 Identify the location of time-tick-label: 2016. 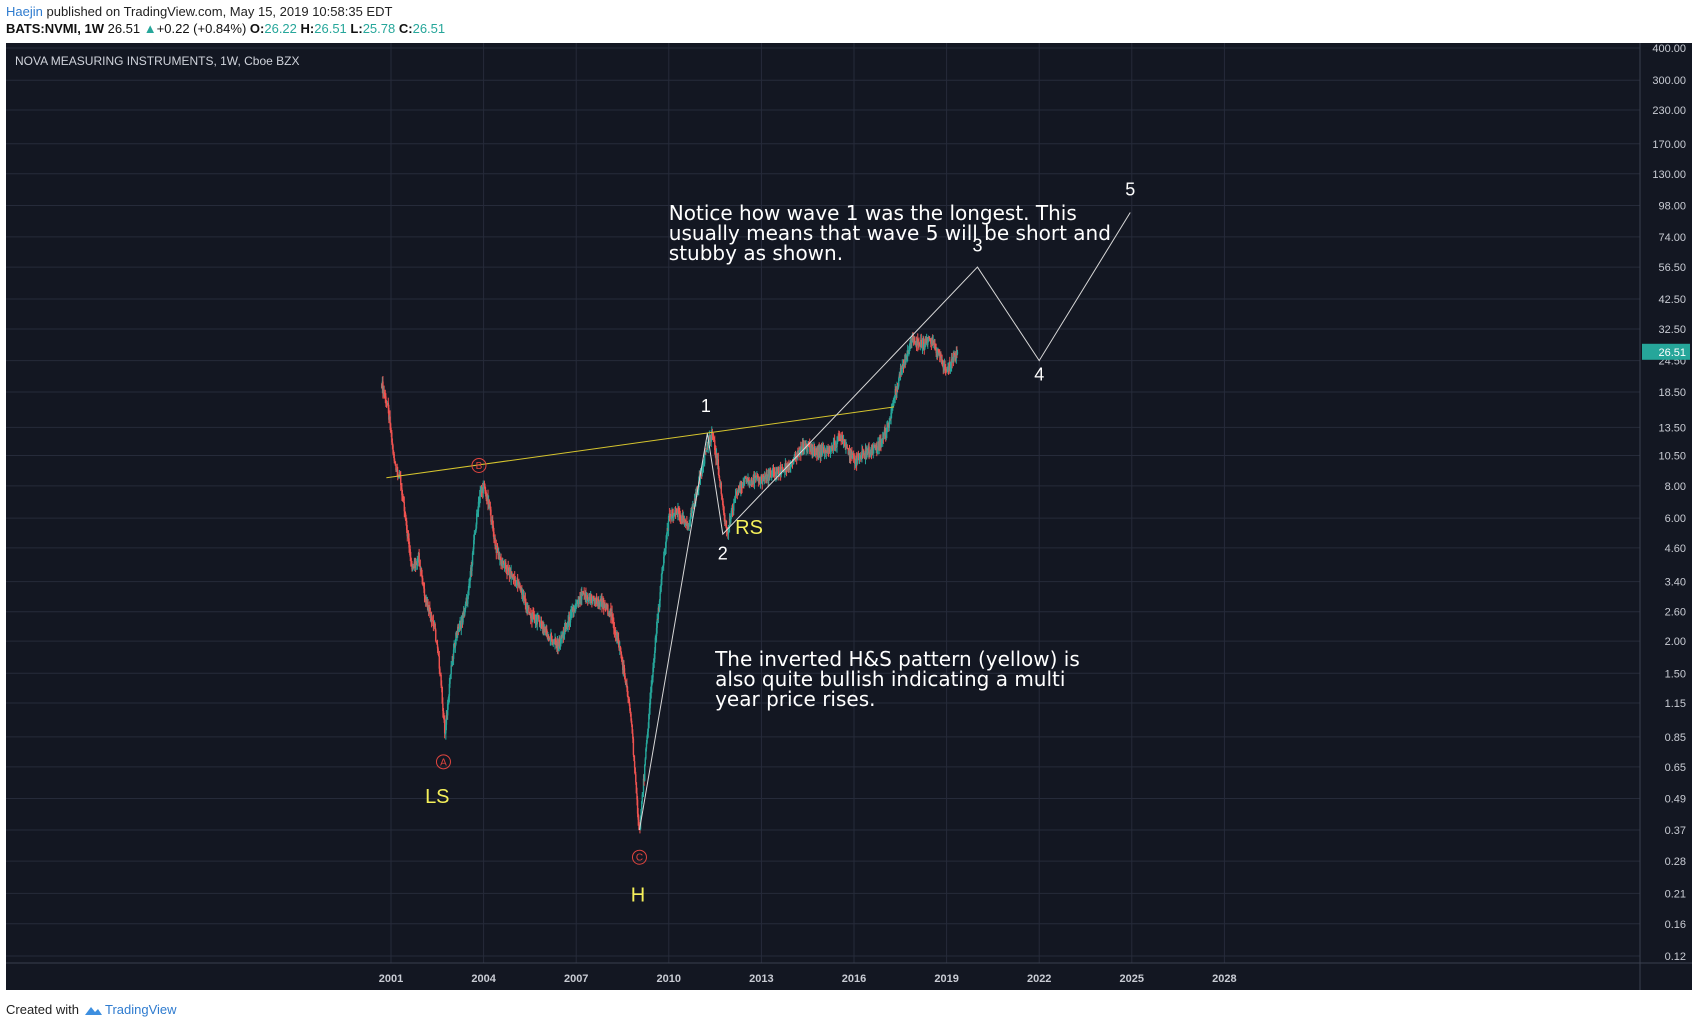
(854, 979).